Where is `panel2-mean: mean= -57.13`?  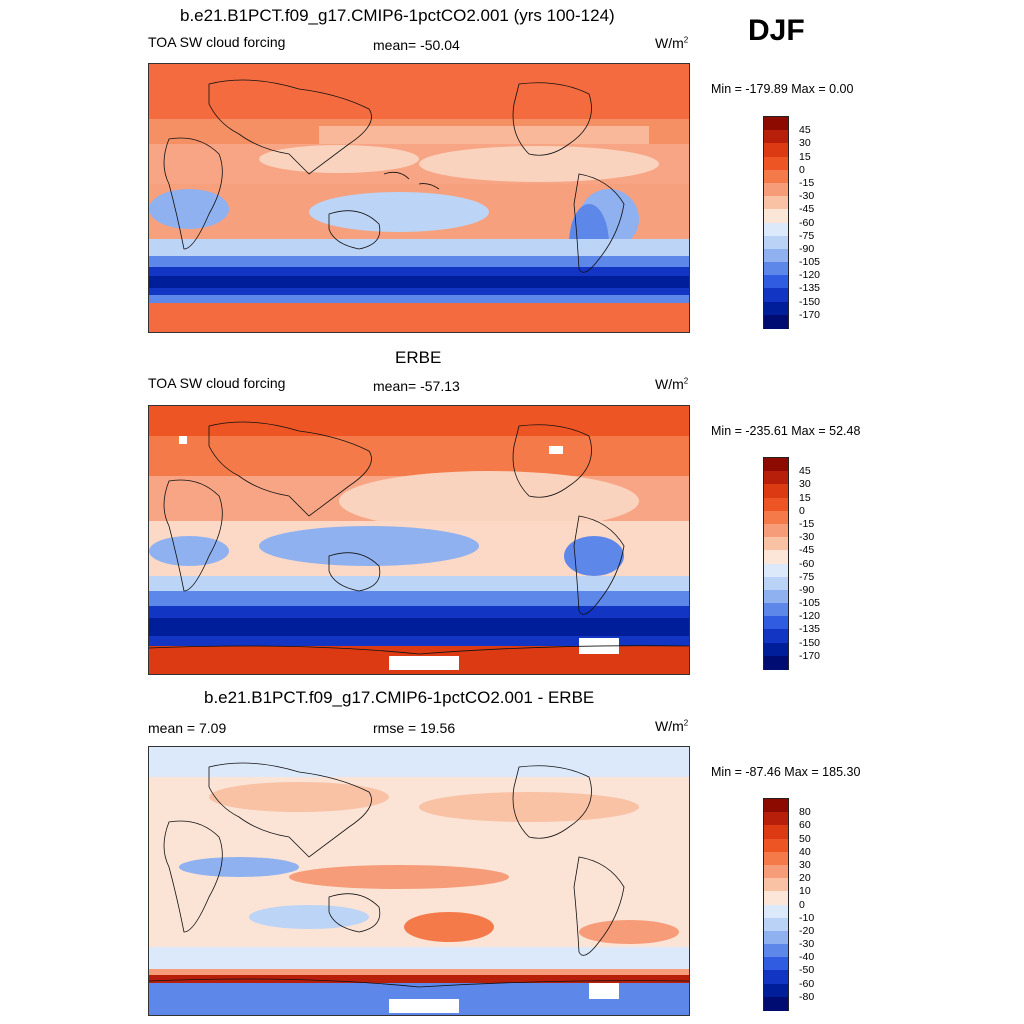 panel2-mean: mean= -57.13 is located at coordinates (416, 386).